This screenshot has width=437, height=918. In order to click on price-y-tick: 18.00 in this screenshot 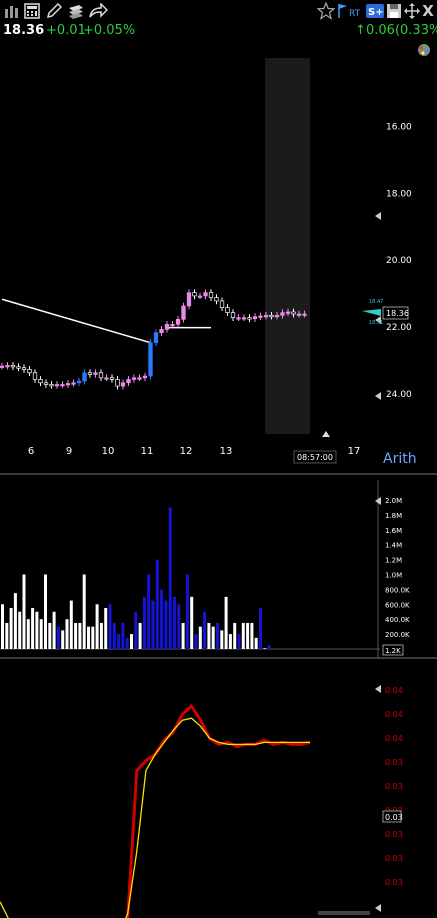, I will do `click(399, 194)`.